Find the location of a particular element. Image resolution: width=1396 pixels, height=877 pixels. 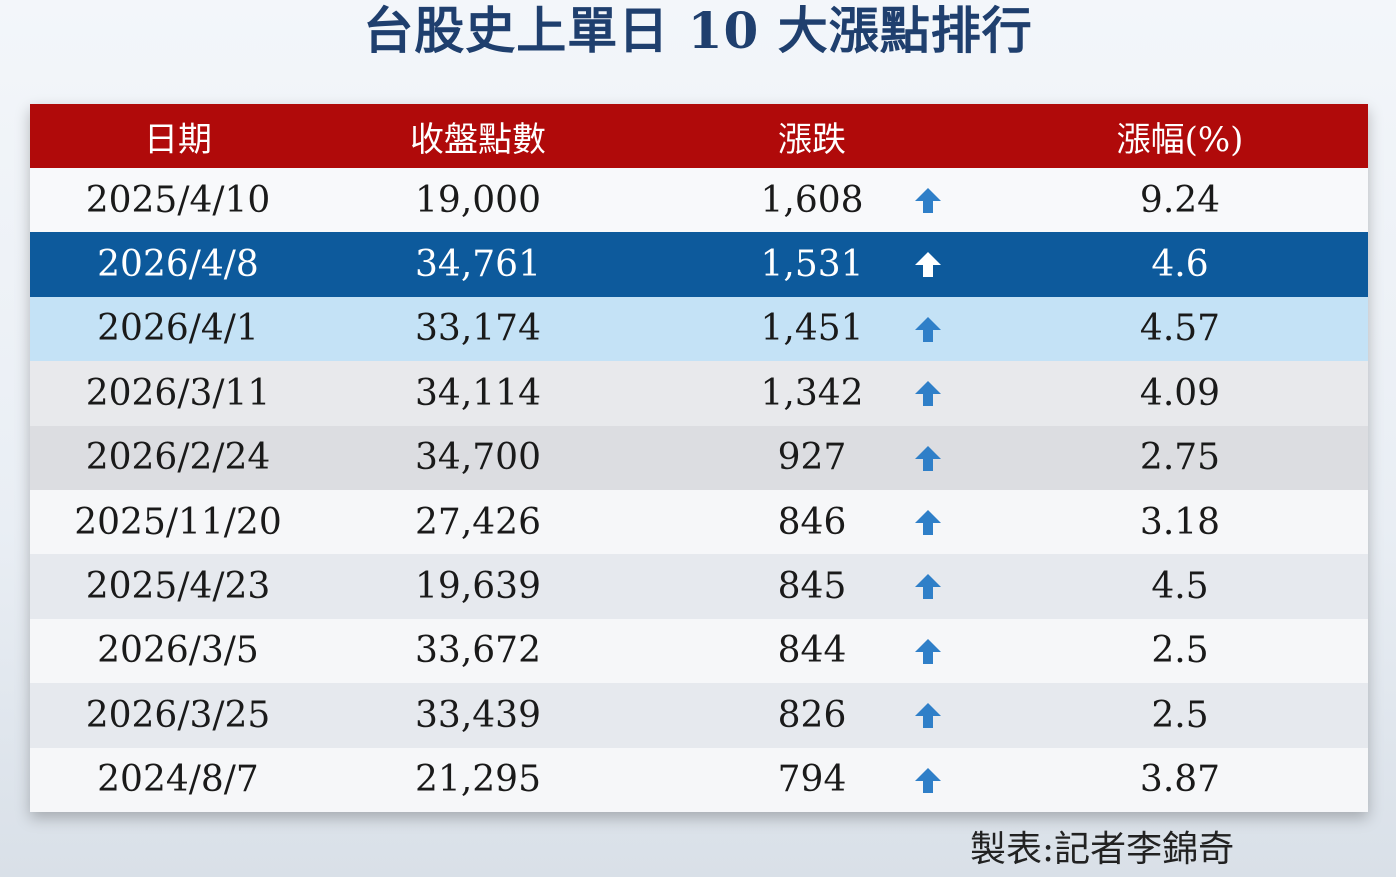

header-cell: 日期 is located at coordinates (178, 139).